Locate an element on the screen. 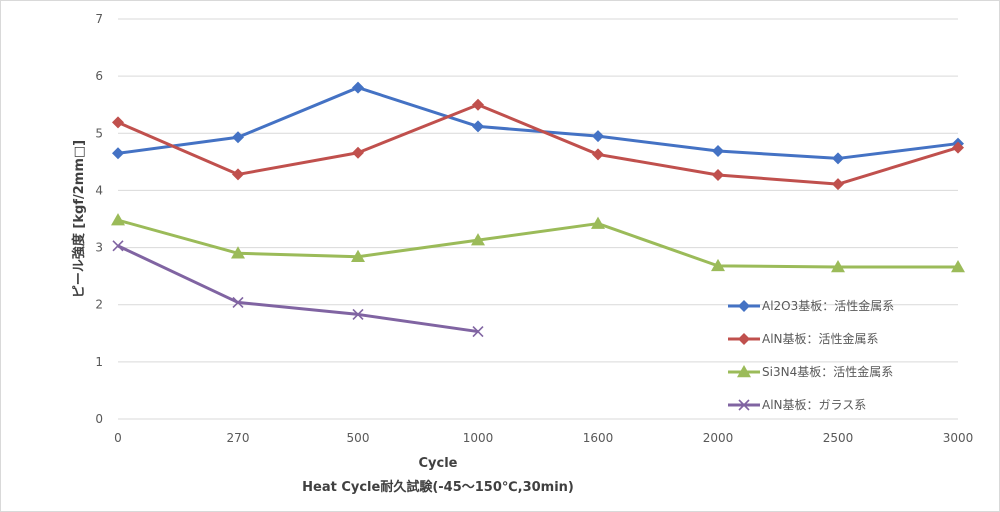 Image resolution: width=1000 pixels, height=512 pixels. legend-item: AlN基板：活性金属系 is located at coordinates (803, 338).